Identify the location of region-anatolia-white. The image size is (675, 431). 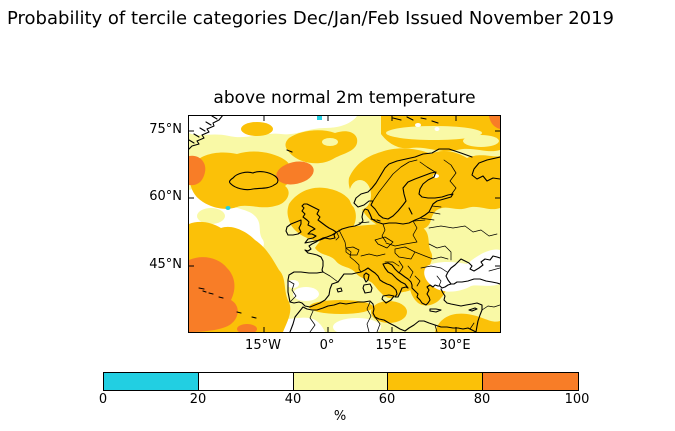
(462, 270).